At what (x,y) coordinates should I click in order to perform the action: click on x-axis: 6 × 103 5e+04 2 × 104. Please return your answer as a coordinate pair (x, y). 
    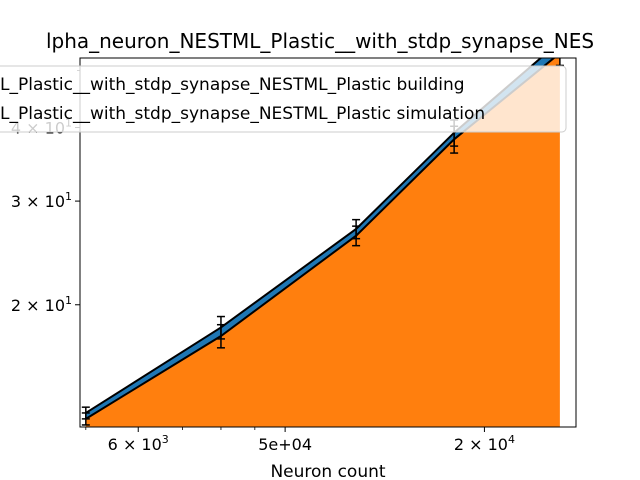
    Looking at the image, I should click on (300, 440).